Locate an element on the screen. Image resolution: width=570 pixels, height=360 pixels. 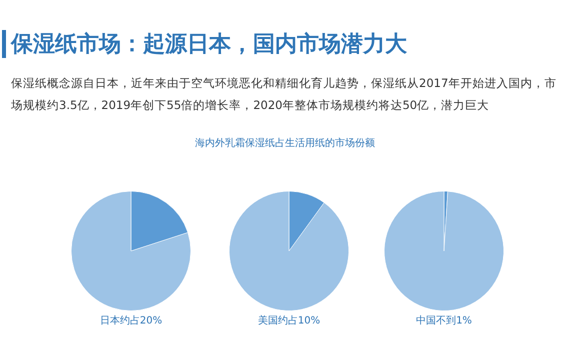
text: 保湿纸概念源自日本，近年来由于空气环境恶化和精细化育儿趋势，保湿纸从2017年开始进入国内，市场规模约3.5亿，2019年创下55倍的增长率，2020年整体市场规模约将达50亿，潜力巨大 is located at coordinates (284, 94).